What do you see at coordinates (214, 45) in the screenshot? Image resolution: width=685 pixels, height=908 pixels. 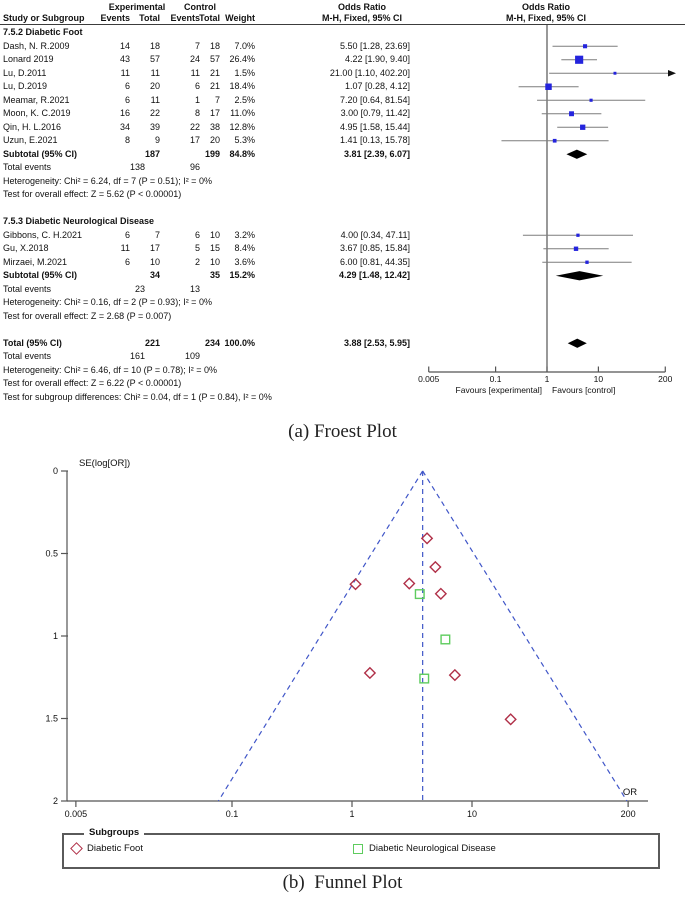 I see `ctl-total: 18` at bounding box center [214, 45].